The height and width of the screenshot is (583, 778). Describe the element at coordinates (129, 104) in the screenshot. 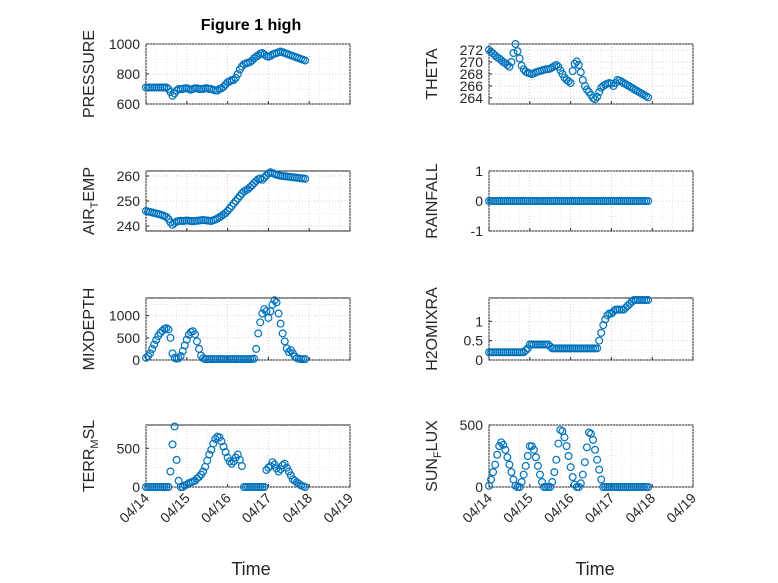

I see `y-tick-label: 600` at that location.